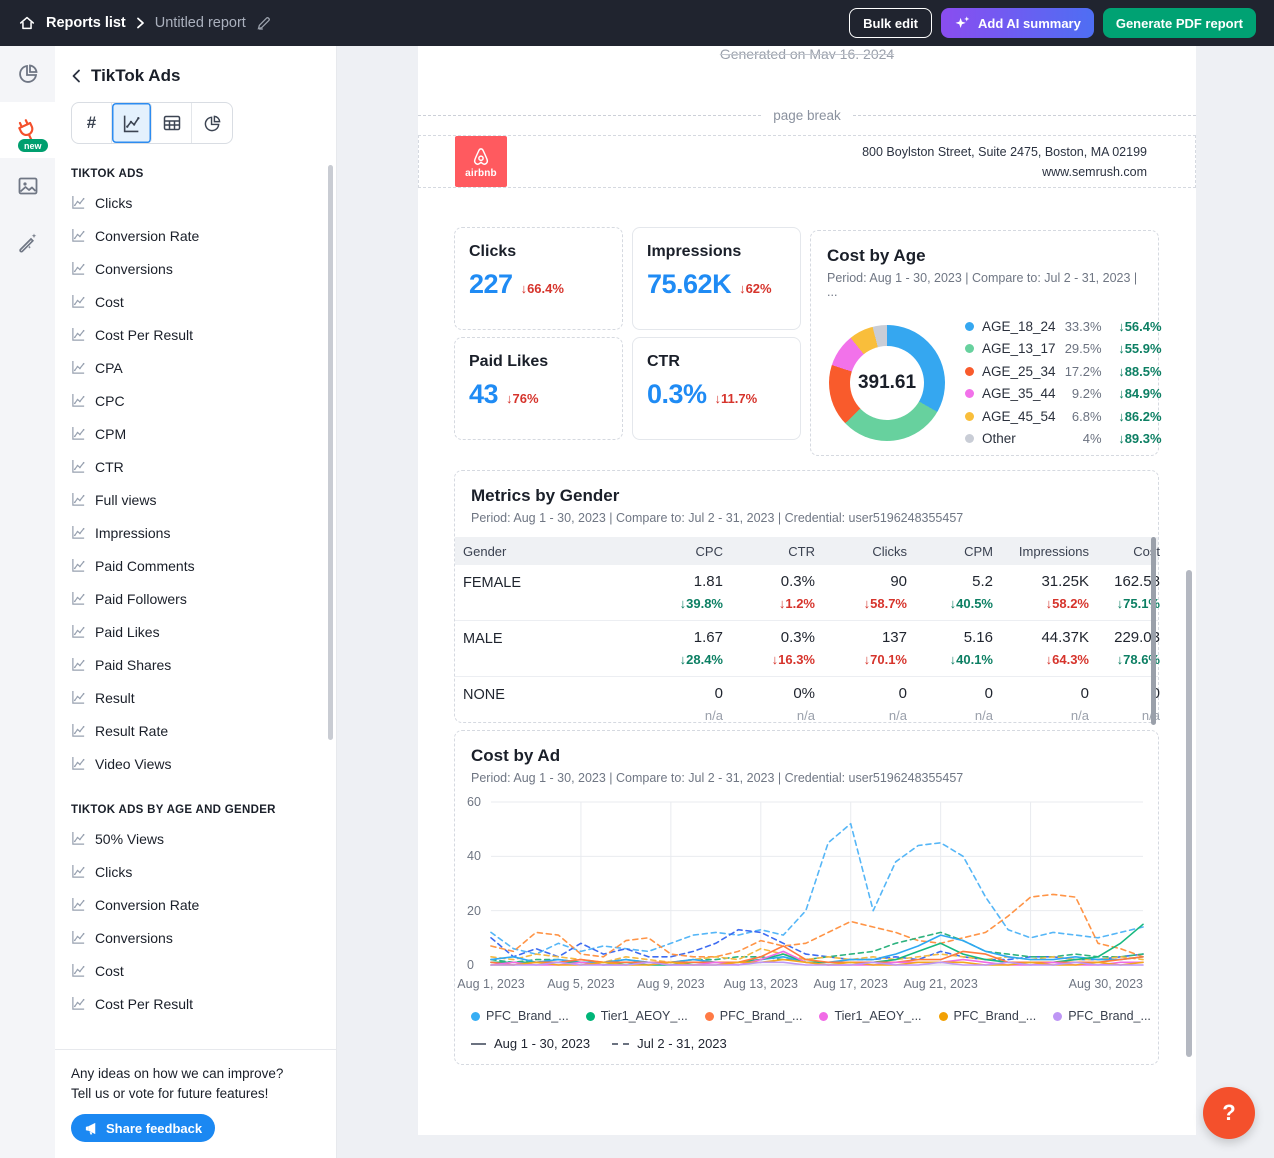 This screenshot has height=1158, width=1274. What do you see at coordinates (1189, 813) in the screenshot?
I see `canvas-scrollbar` at bounding box center [1189, 813].